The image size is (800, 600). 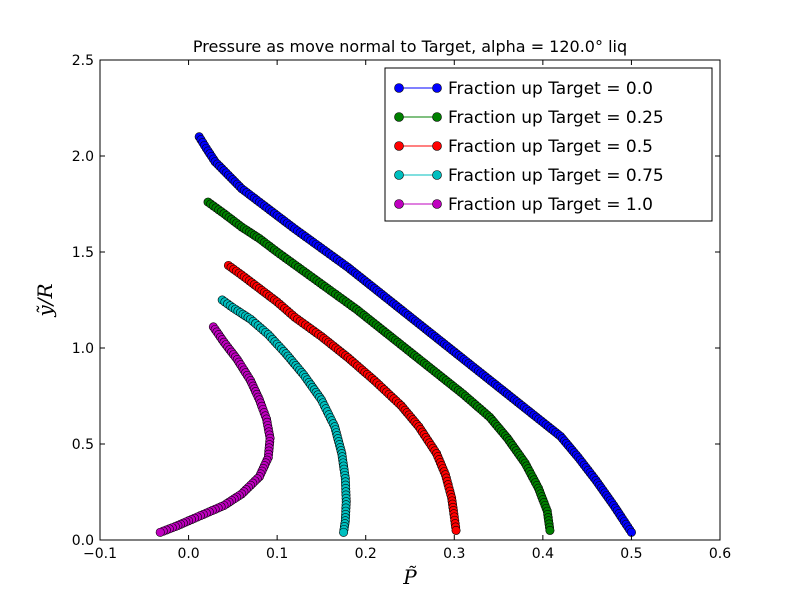 What do you see at coordinates (83, 253) in the screenshot?
I see `y-tick-label: 1.5` at bounding box center [83, 253].